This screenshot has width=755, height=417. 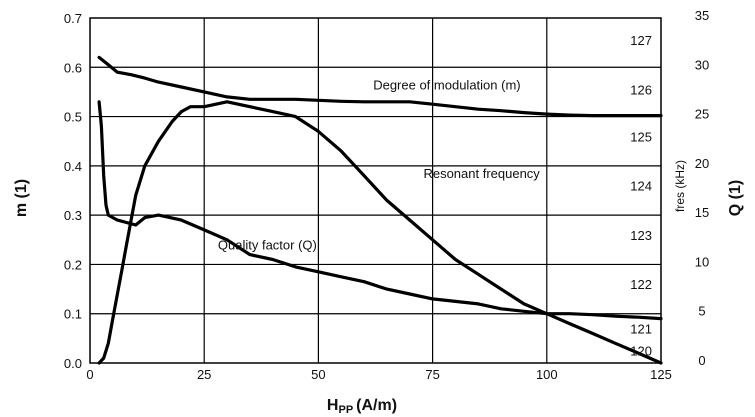 I want to click on fres-tick-label: 120, so click(x=641, y=351).